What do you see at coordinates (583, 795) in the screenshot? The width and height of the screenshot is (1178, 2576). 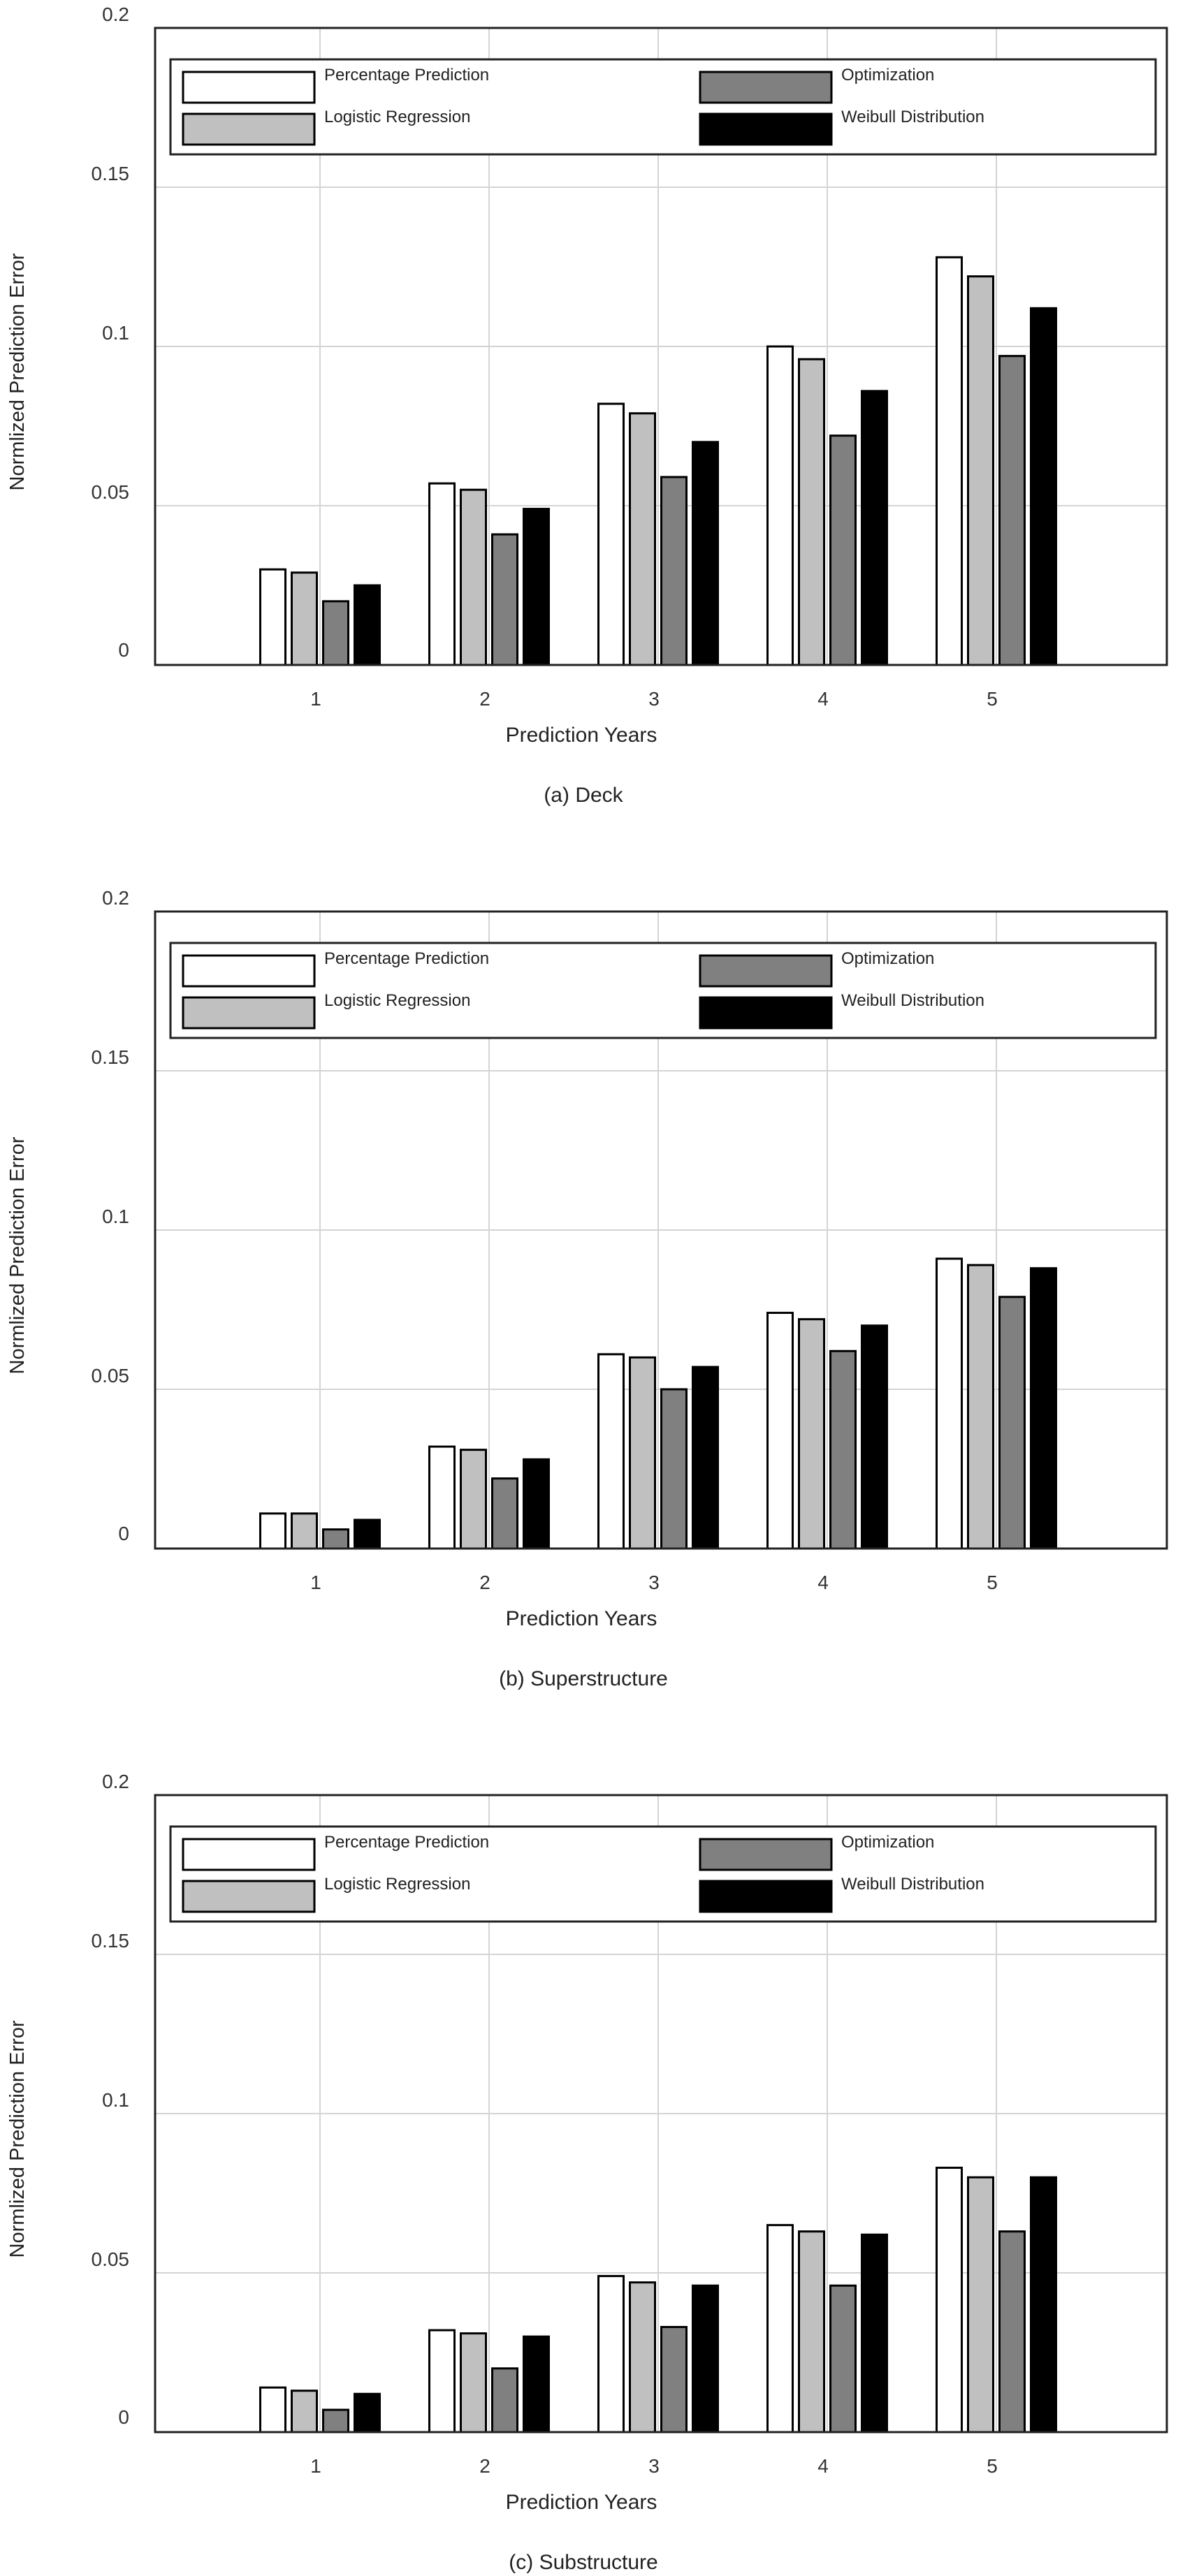 I see `figure-caption: (a) Deck` at bounding box center [583, 795].